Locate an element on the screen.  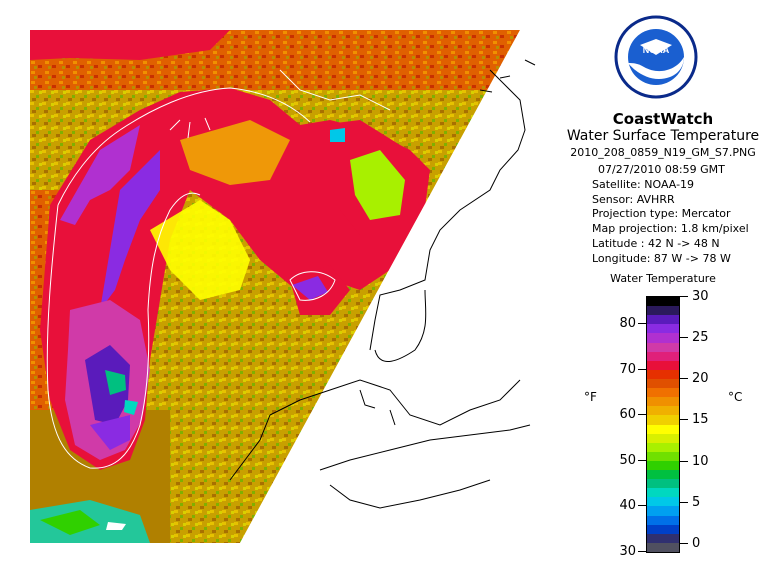
fahrenheit-tick-label: 70 is located at coordinates (627, 369).